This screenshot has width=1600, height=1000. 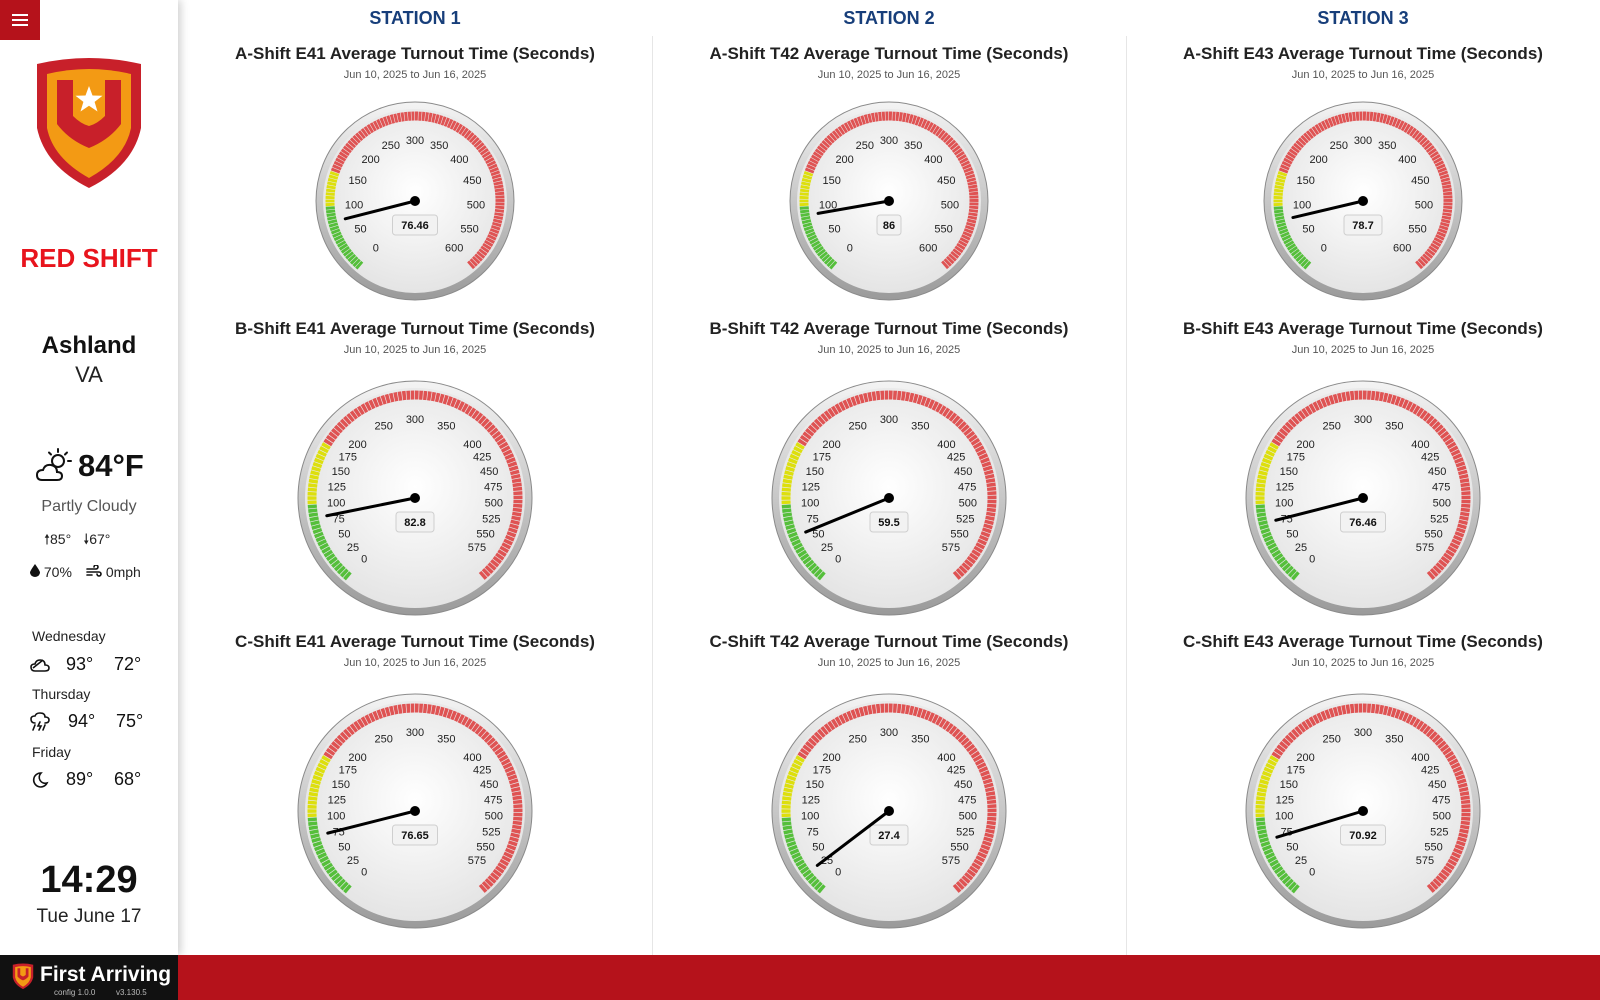 I want to click on gauge-tick-label: 500, so click(x=494, y=504).